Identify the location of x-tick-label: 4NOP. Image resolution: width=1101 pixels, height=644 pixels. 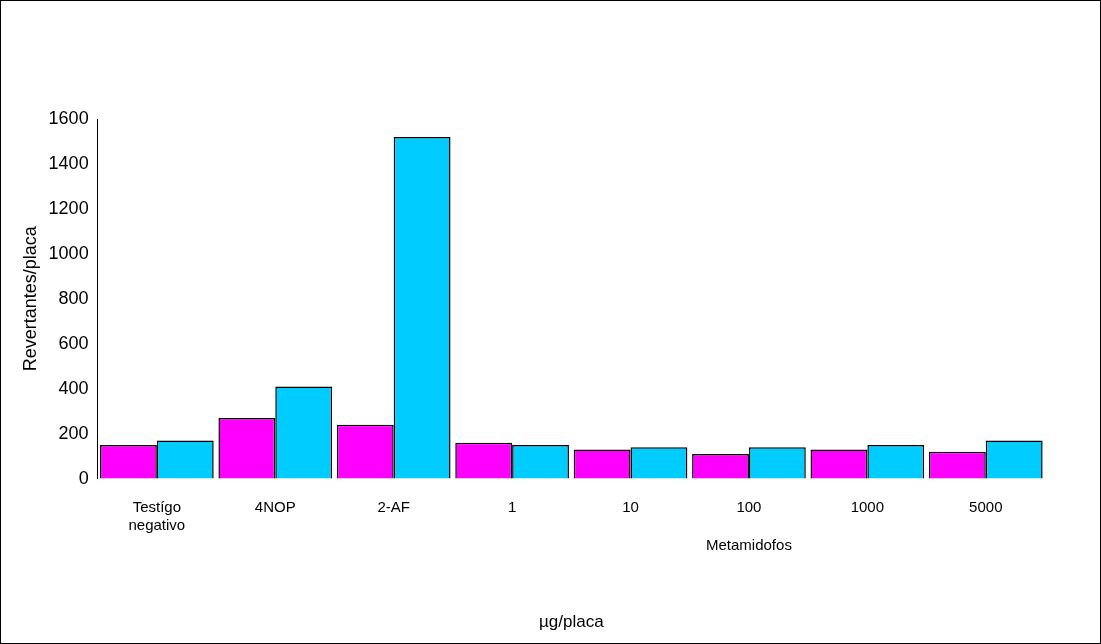
(275, 506).